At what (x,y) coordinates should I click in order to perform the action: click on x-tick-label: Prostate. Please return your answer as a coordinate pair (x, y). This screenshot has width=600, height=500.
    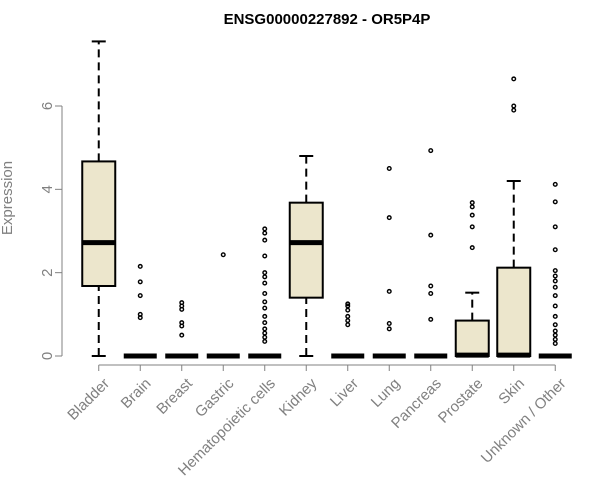
    Looking at the image, I should click on (461, 401).